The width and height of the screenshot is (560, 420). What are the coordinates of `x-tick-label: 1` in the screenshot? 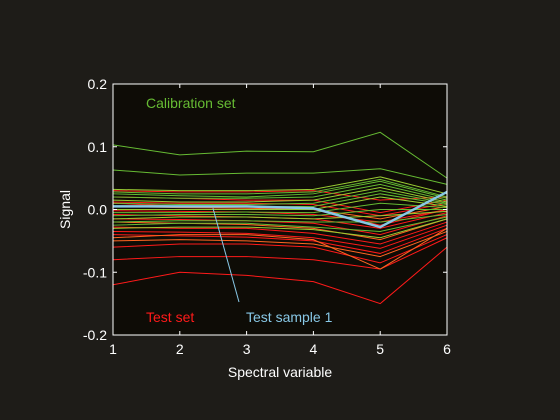 It's located at (113, 349).